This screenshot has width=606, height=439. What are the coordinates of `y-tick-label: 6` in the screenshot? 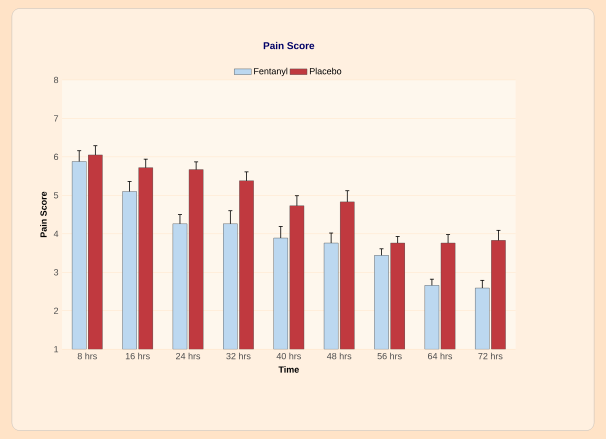 It's located at (56, 157).